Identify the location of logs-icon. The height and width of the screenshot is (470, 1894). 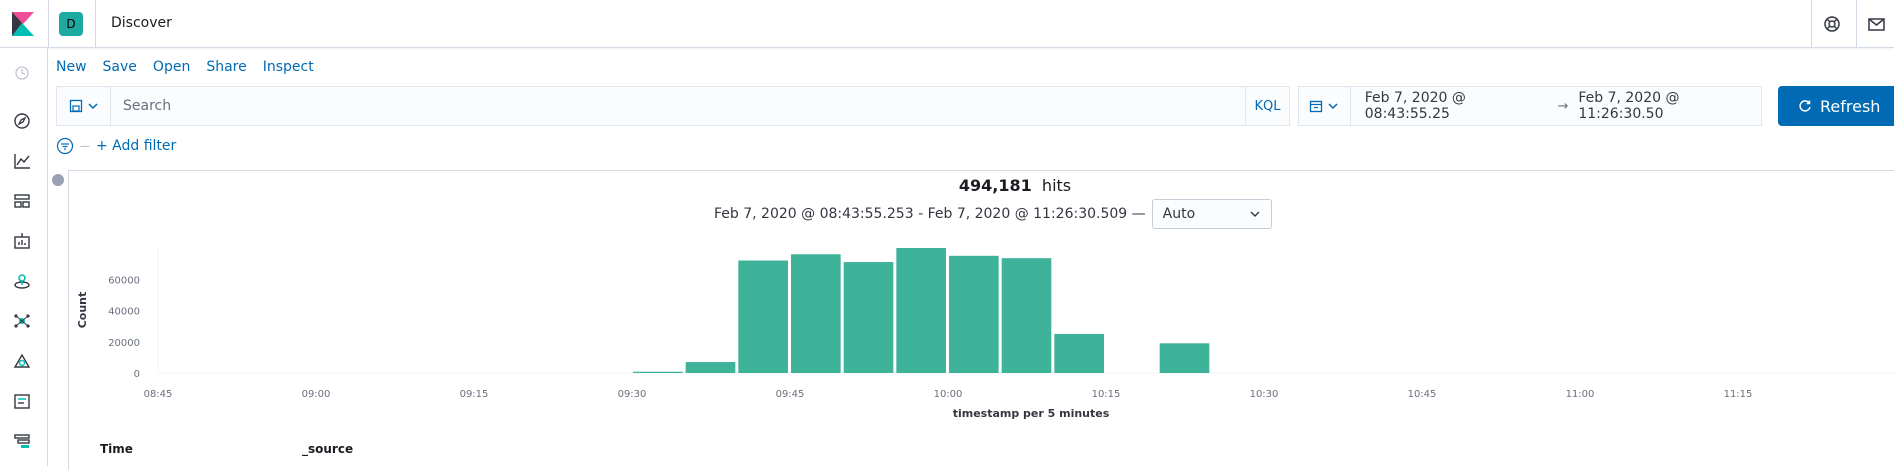
(22, 401).